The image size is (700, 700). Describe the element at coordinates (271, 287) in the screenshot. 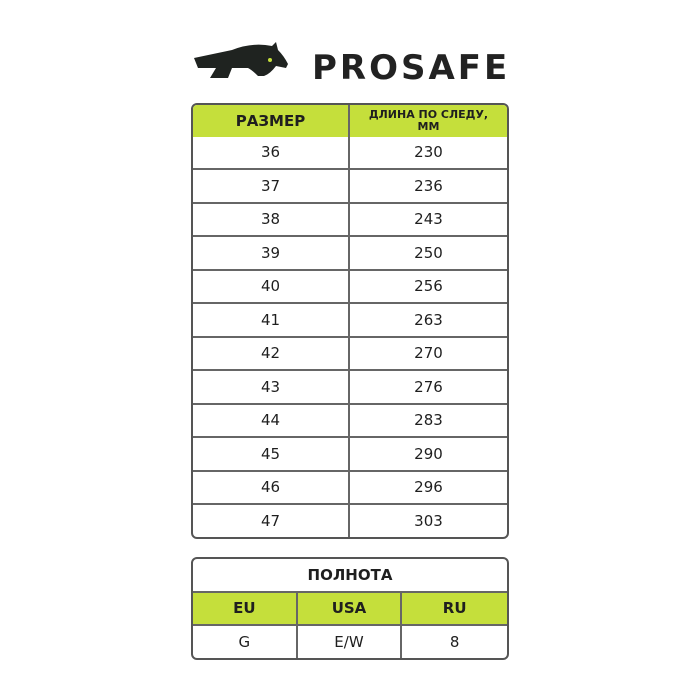

I see `size-cell: 40` at that location.